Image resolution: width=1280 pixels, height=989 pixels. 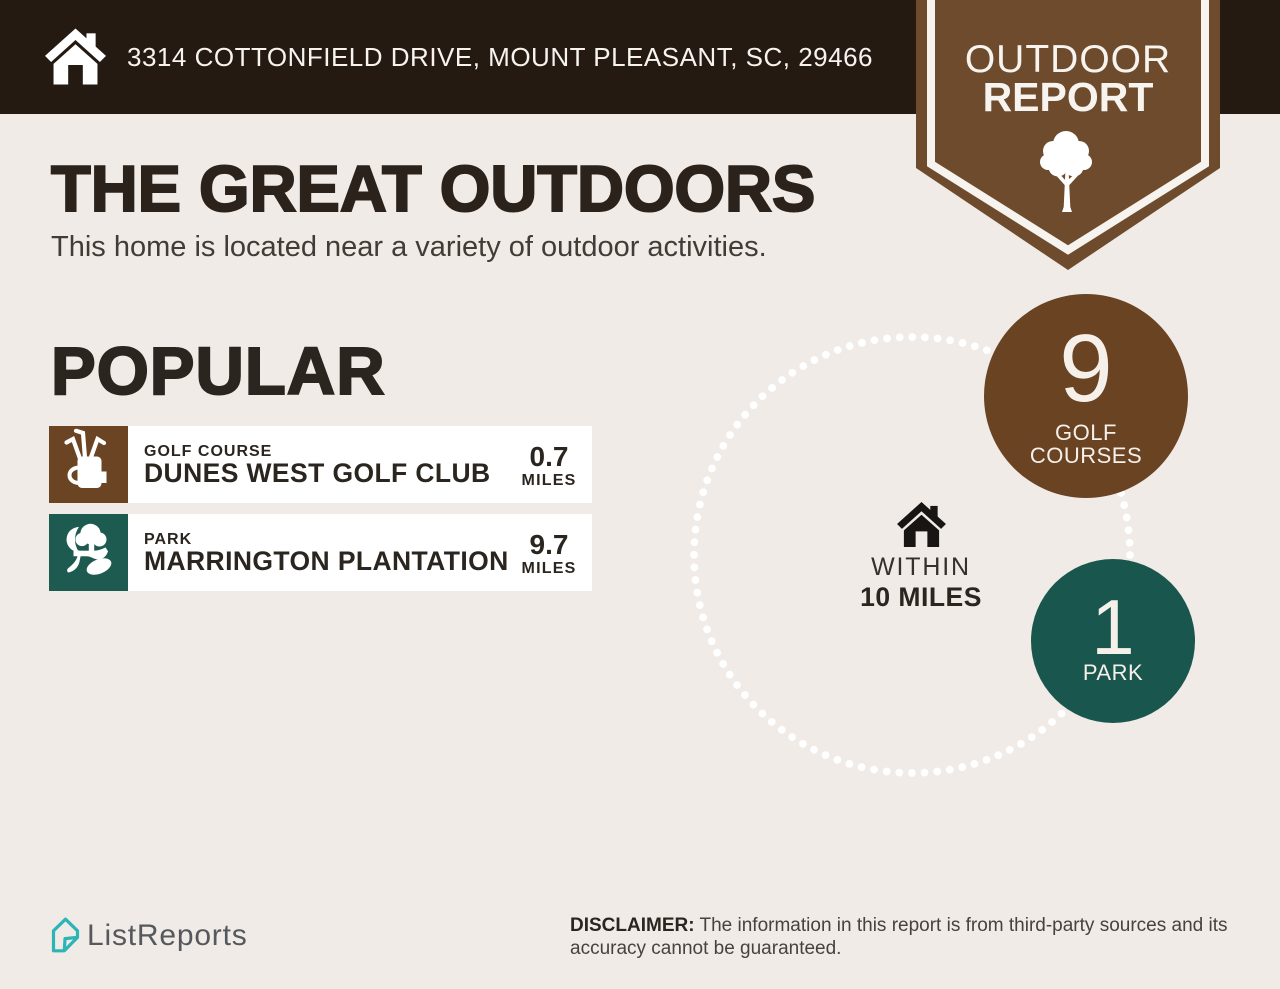 I want to click on svg-text: OUTDOOR, so click(x=1068, y=59).